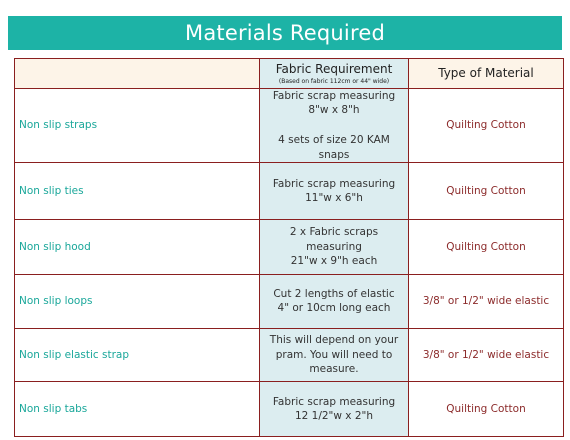 The image size is (570, 440). Describe the element at coordinates (137, 246) in the screenshot. I see `material-name: Non slip hood` at that location.